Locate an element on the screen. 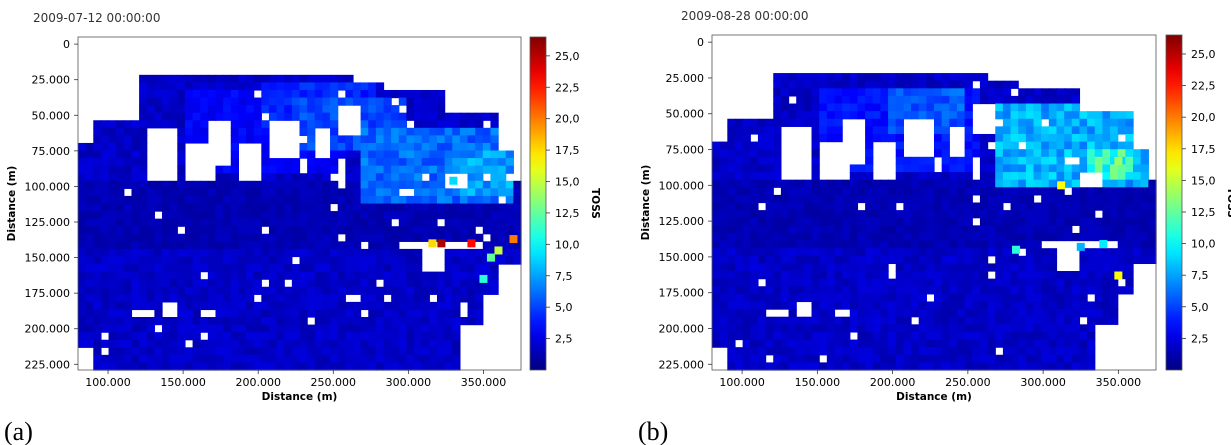 The image size is (1231, 445). colorbar-tick-label: 20,0 is located at coordinates (1203, 117).